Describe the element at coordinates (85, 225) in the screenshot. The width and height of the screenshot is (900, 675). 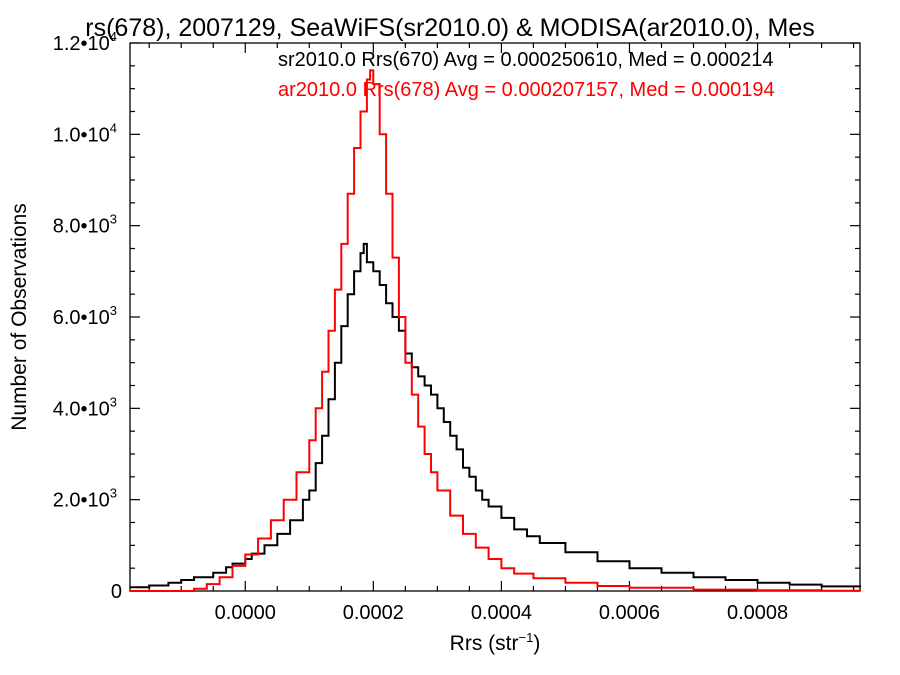
I see `y-tick-label: 8.0•103` at that location.